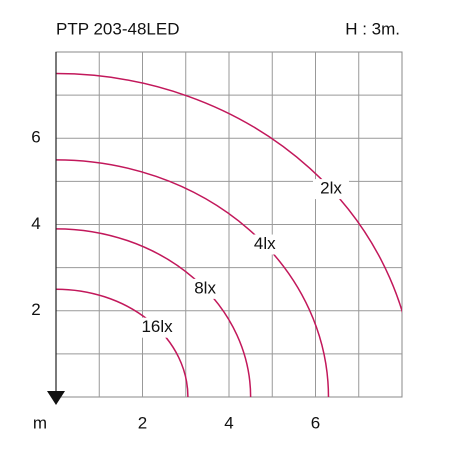  I want to click on isolux-curve, so click(122, 342).